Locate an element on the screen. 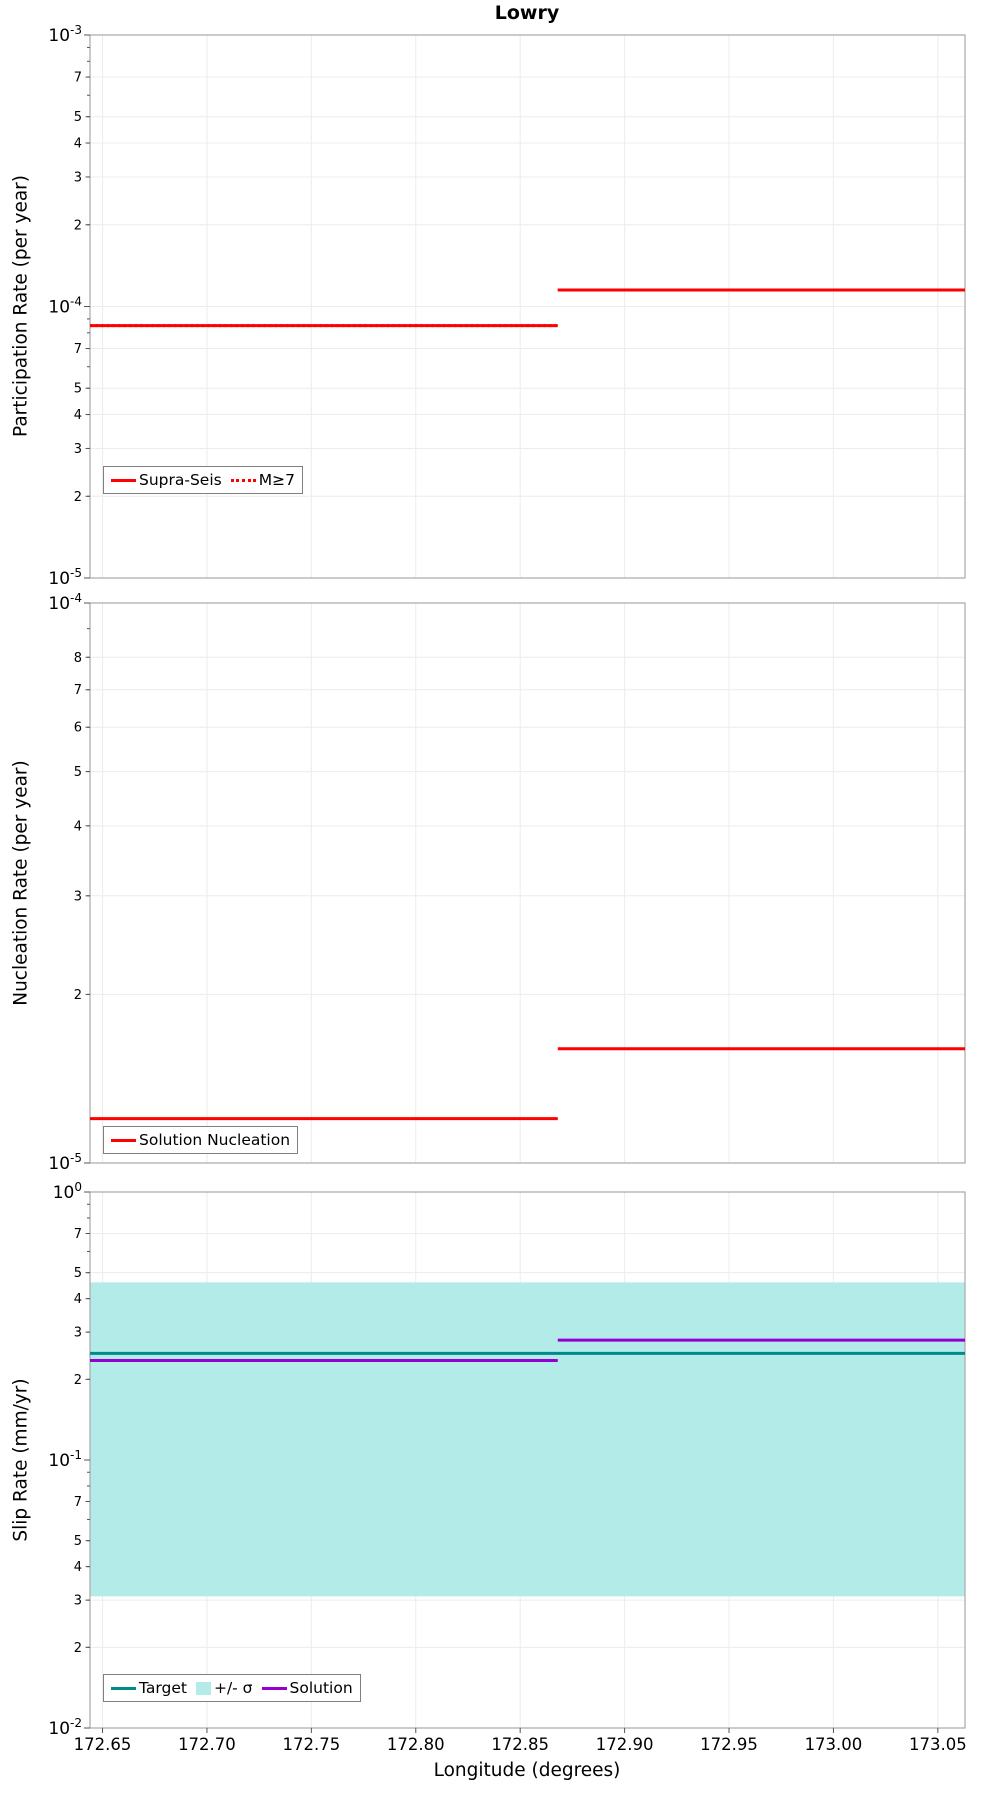 The image size is (1000, 1800). y-tick-label: 8 is located at coordinates (78, 658).